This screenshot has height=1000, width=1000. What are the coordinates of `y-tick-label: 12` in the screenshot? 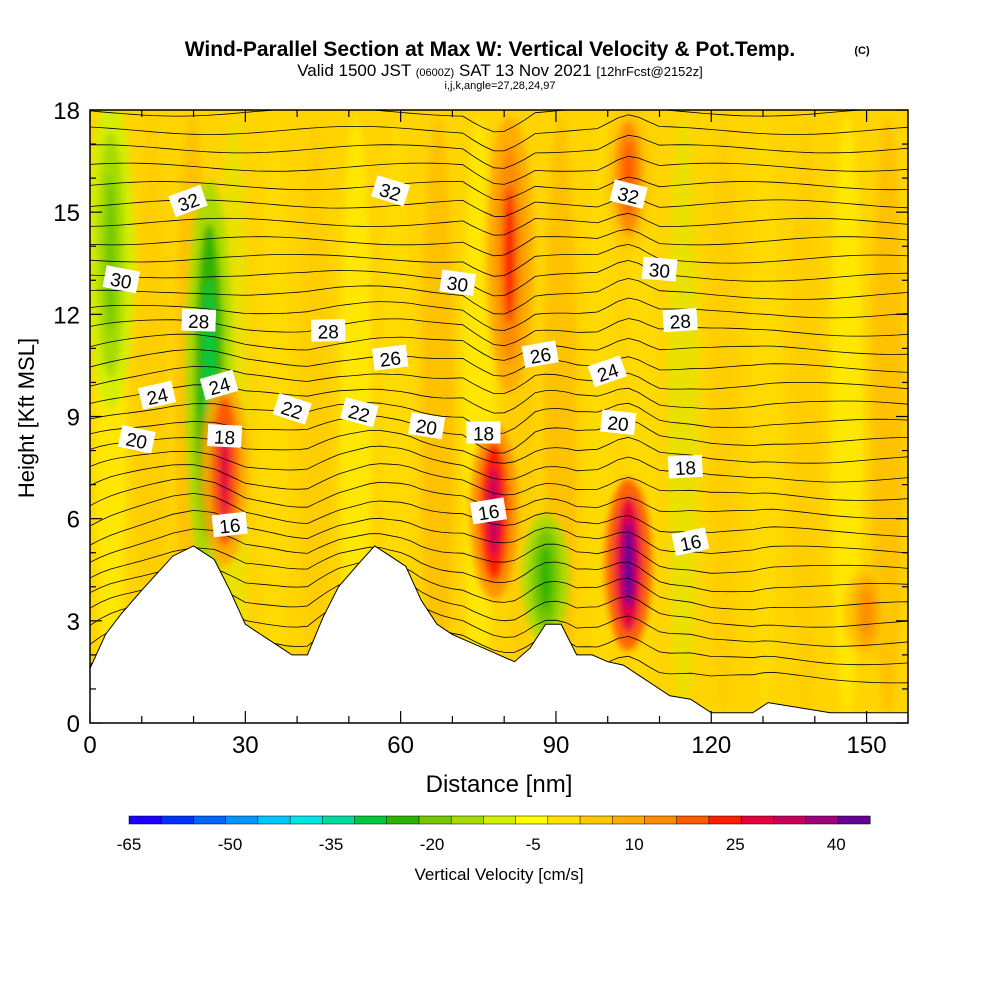 It's located at (66, 315).